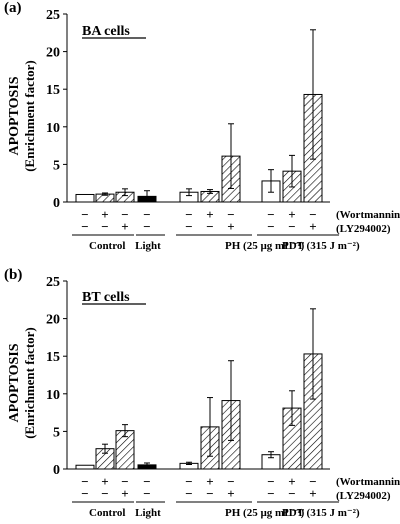  What do you see at coordinates (106, 297) in the screenshot?
I see `cell-line-label: BT cells` at bounding box center [106, 297].